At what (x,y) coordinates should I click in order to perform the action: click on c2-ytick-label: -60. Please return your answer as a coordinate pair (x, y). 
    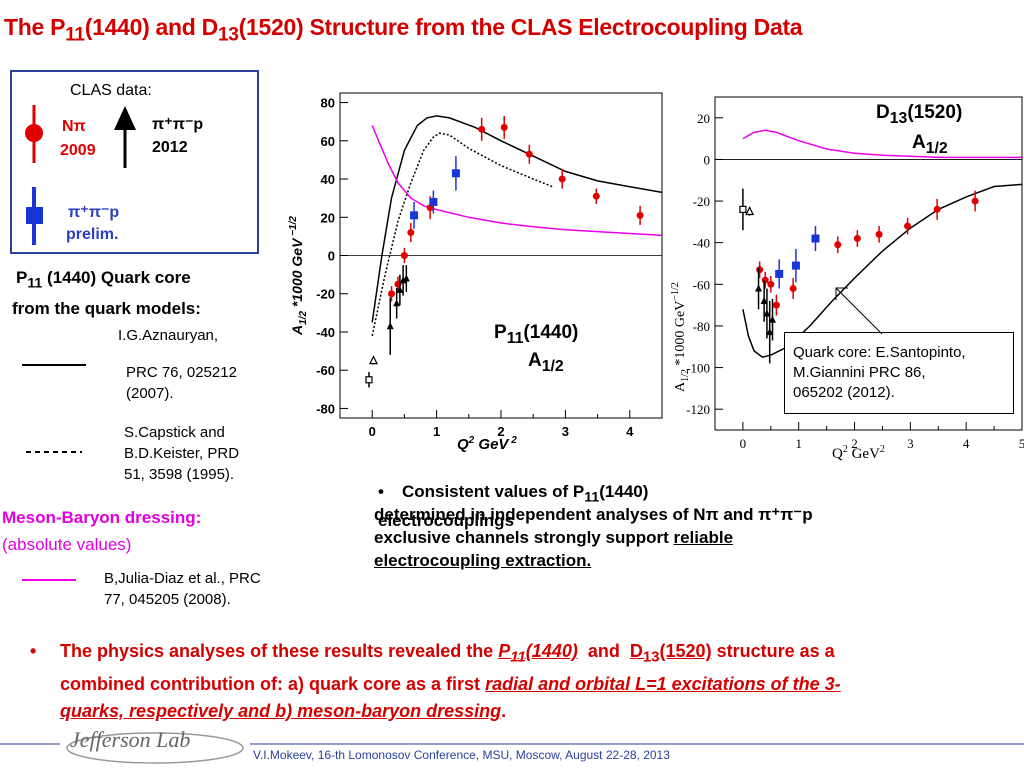
    Looking at the image, I should click on (701, 284).